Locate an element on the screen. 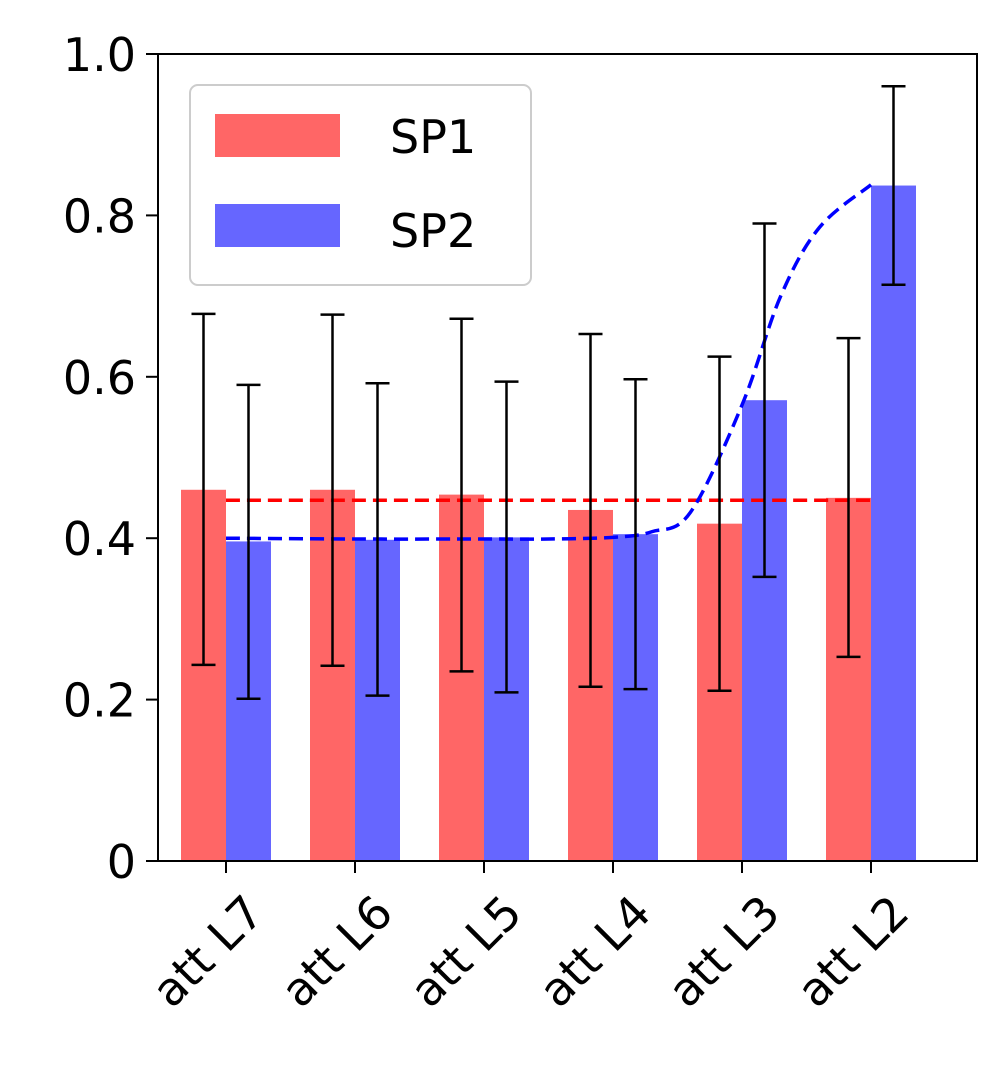 The width and height of the screenshot is (1007, 1092). y-axis: 0 0.2 0.4 0.6 0.8 1.0 is located at coordinates (110, 458).